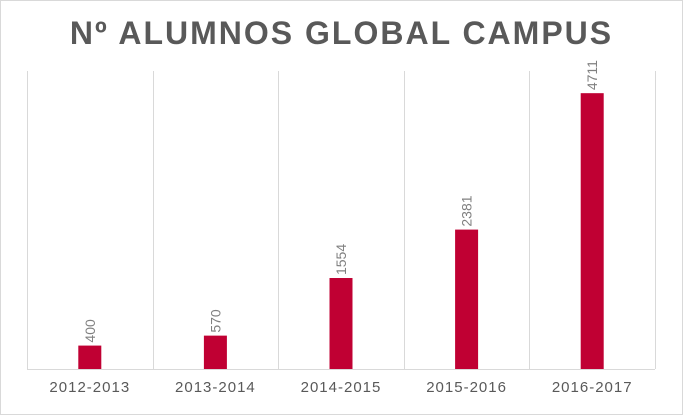 Image resolution: width=685 pixels, height=417 pixels. I want to click on data-label: 2381, so click(467, 210).